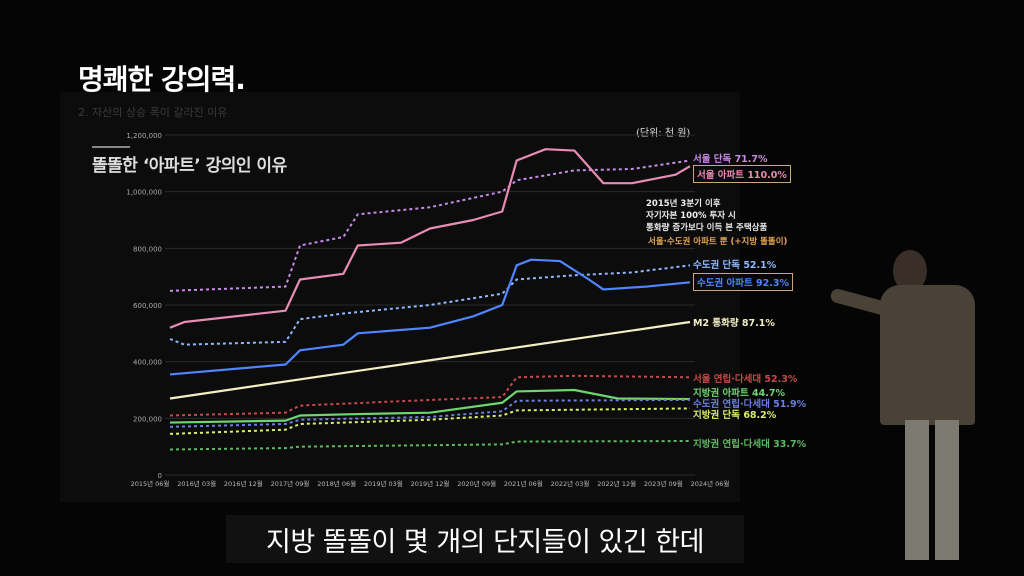  What do you see at coordinates (160, 476) in the screenshot?
I see `y-tick-label: 0` at bounding box center [160, 476].